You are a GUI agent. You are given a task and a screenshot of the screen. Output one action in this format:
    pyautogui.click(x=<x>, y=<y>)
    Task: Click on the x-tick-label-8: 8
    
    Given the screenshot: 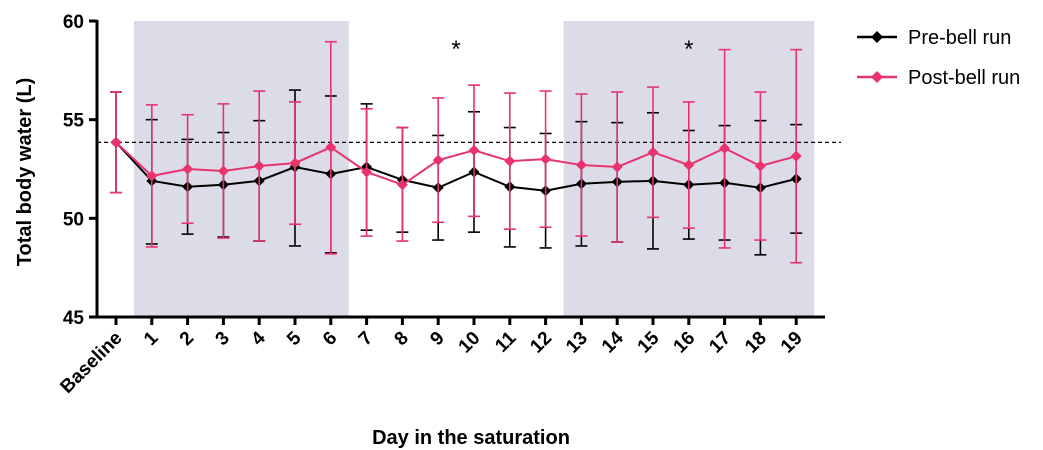 What is the action you would take?
    pyautogui.click(x=402, y=339)
    